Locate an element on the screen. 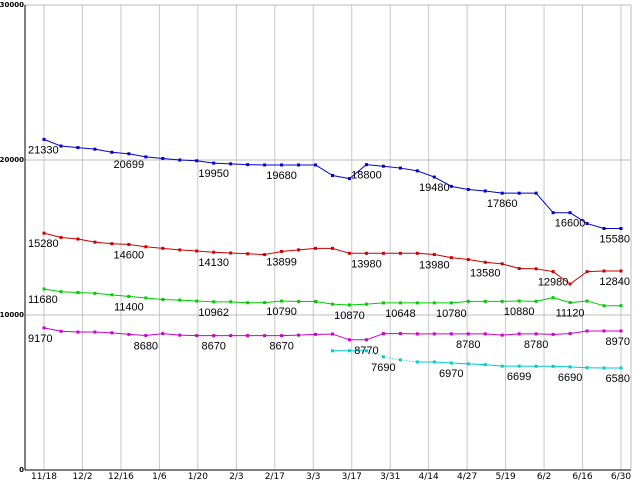 The width and height of the screenshot is (640, 480). data-label: 11400 is located at coordinates (129, 307).